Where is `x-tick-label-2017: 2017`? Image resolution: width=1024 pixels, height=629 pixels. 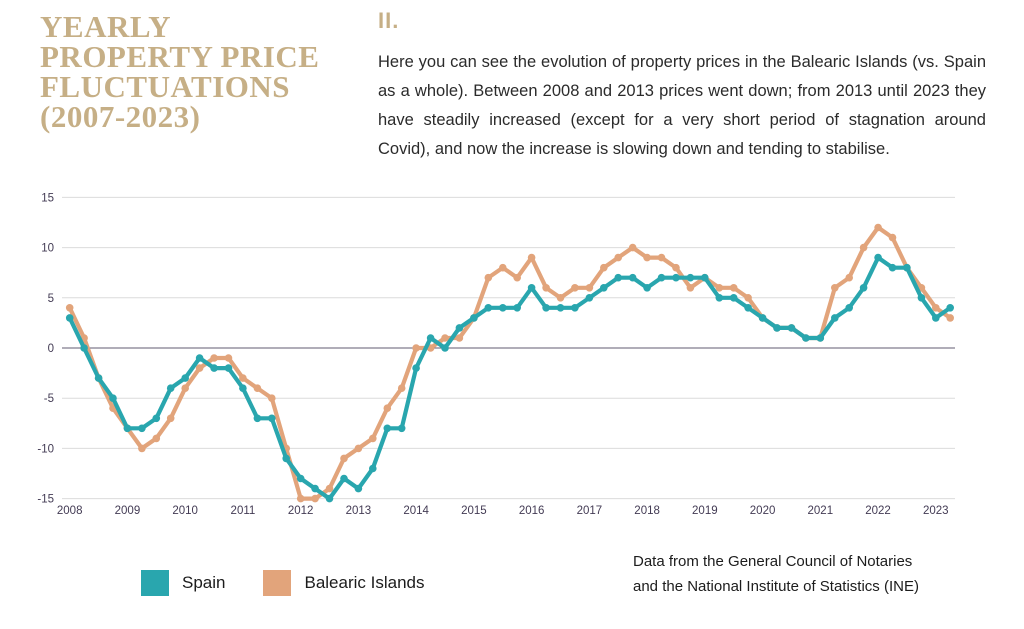 x-tick-label-2017: 2017 is located at coordinates (590, 511).